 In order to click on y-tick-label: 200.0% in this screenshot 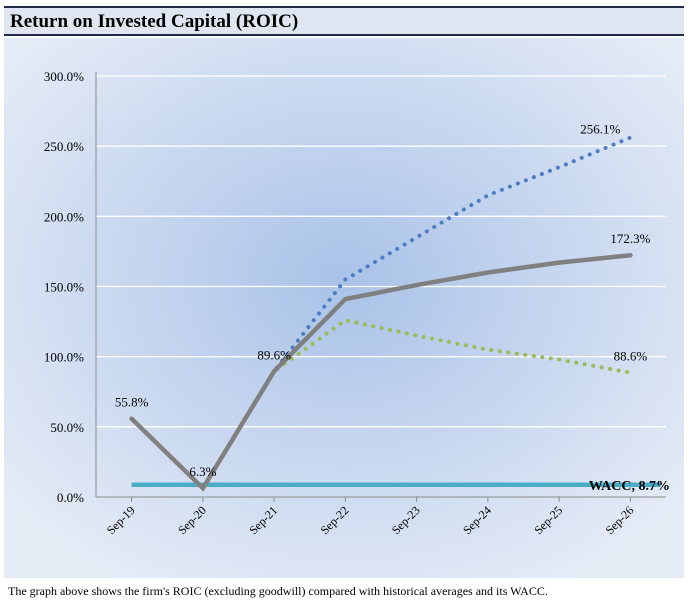, I will do `click(64, 216)`.